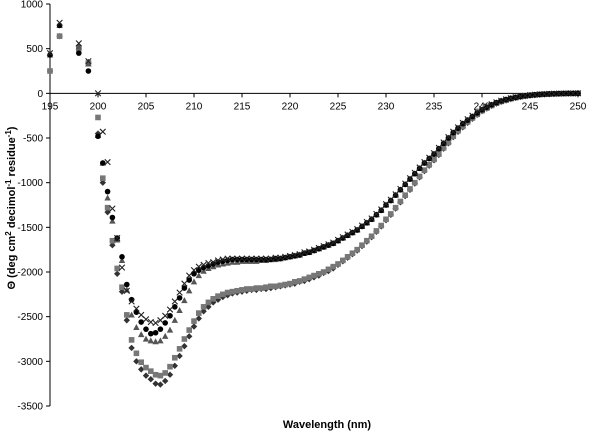  I want to click on y-axis-title: Θ (deg cm2 decimol-1 residue-1), so click(11, 207).